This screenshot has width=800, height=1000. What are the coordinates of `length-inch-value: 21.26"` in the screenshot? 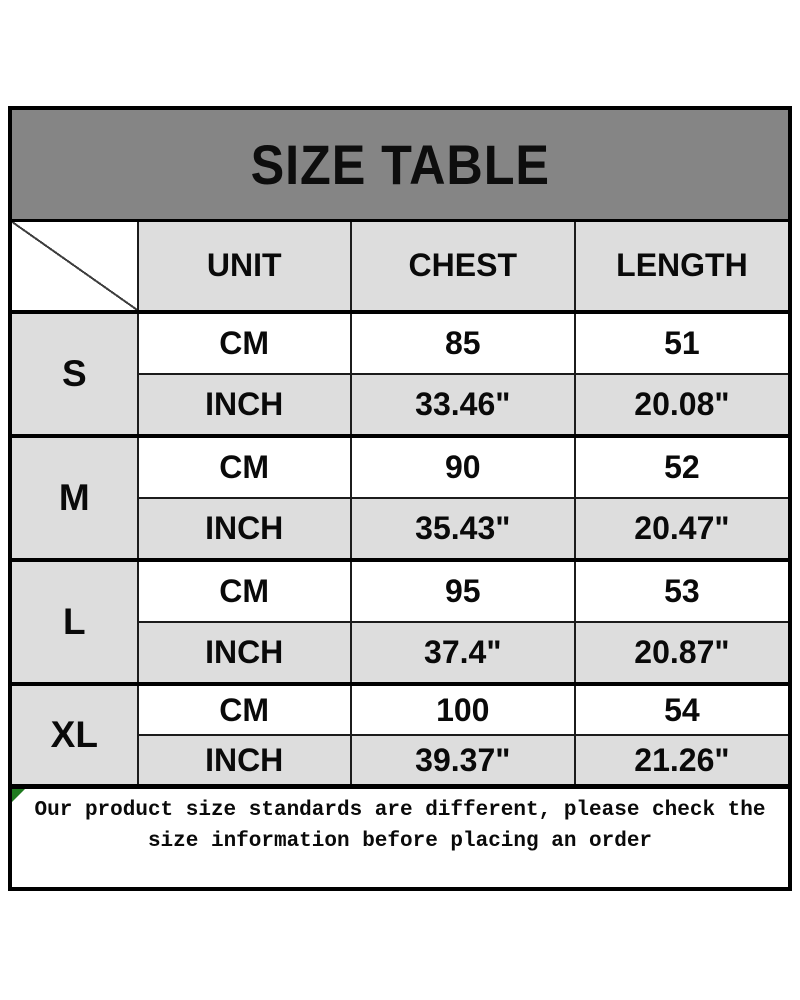 It's located at (682, 760).